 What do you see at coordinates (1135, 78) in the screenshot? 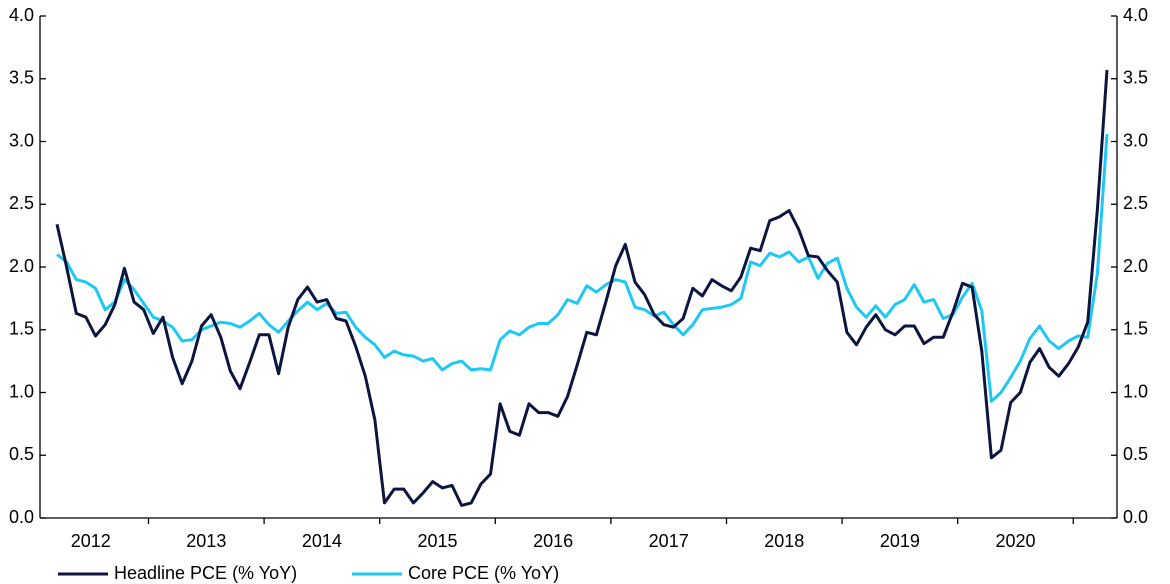
I see `y2-tick-label: 3.5` at bounding box center [1135, 78].